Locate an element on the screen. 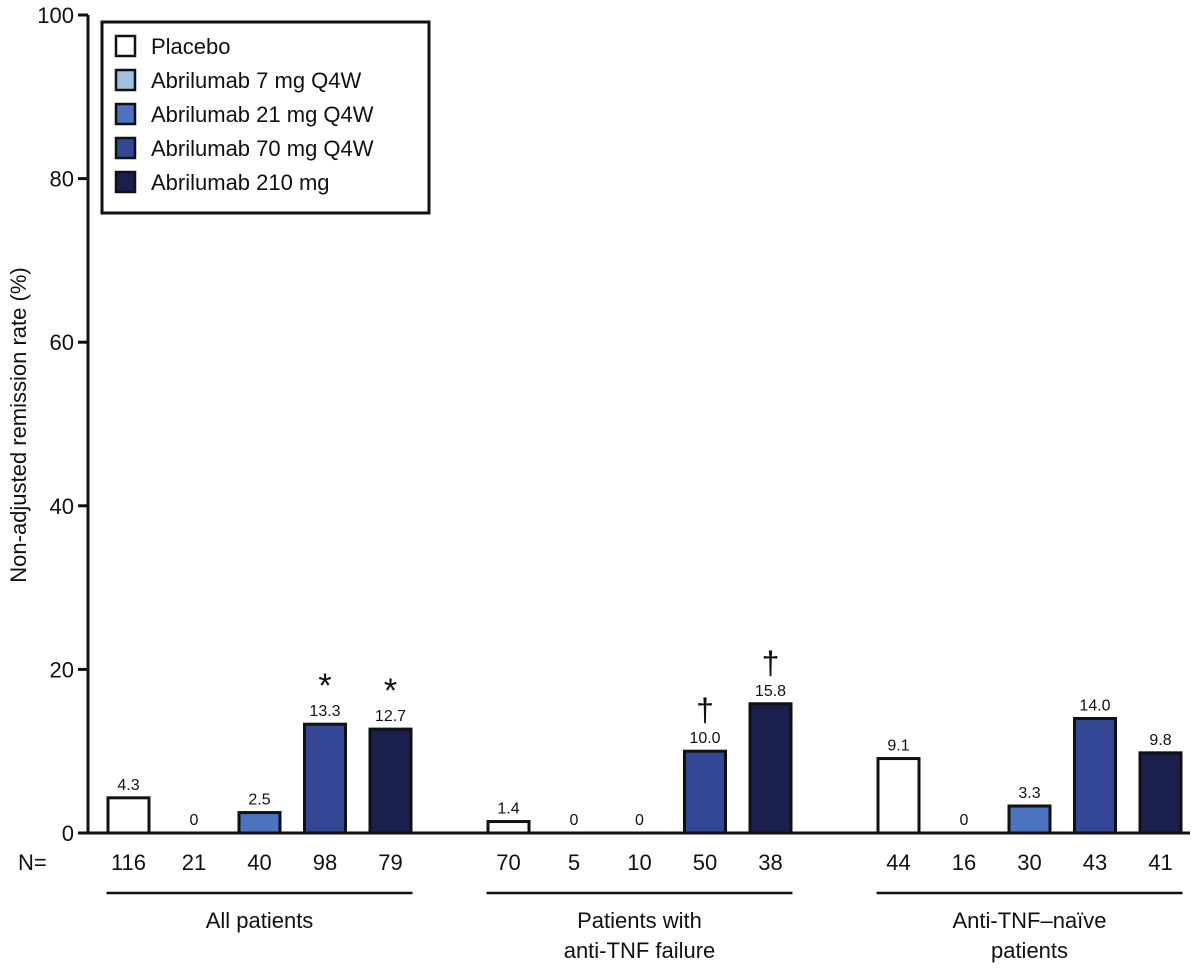  y-tick-label-0: 0 is located at coordinates (68, 833).